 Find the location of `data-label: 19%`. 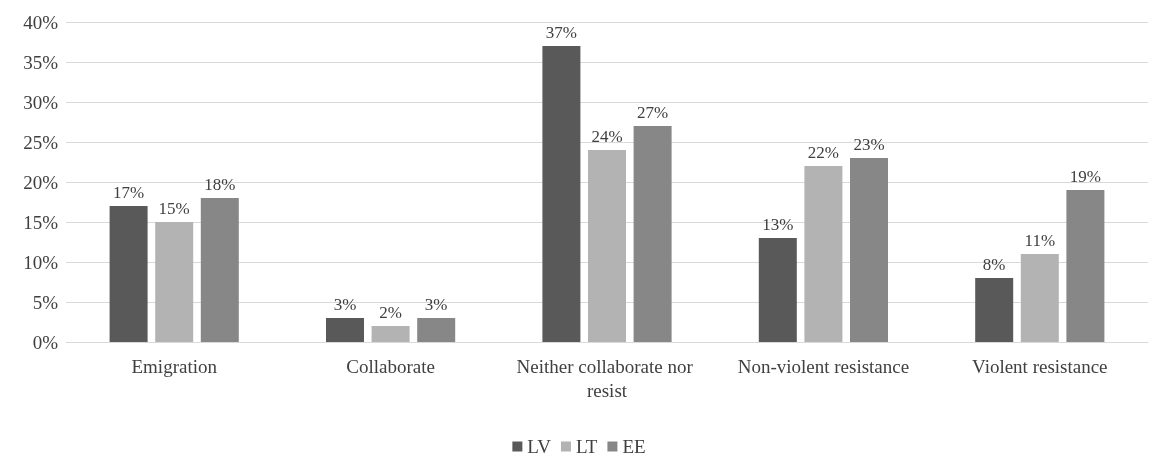

data-label: 19% is located at coordinates (1085, 176).